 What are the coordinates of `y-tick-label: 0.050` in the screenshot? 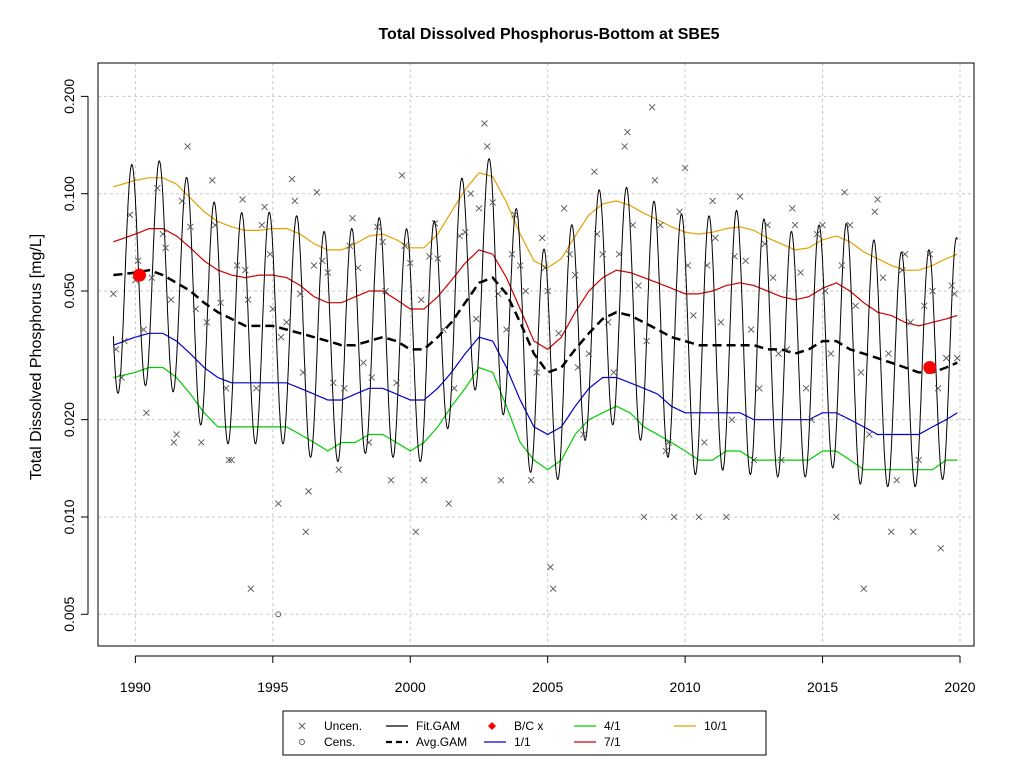 It's located at (69, 290).